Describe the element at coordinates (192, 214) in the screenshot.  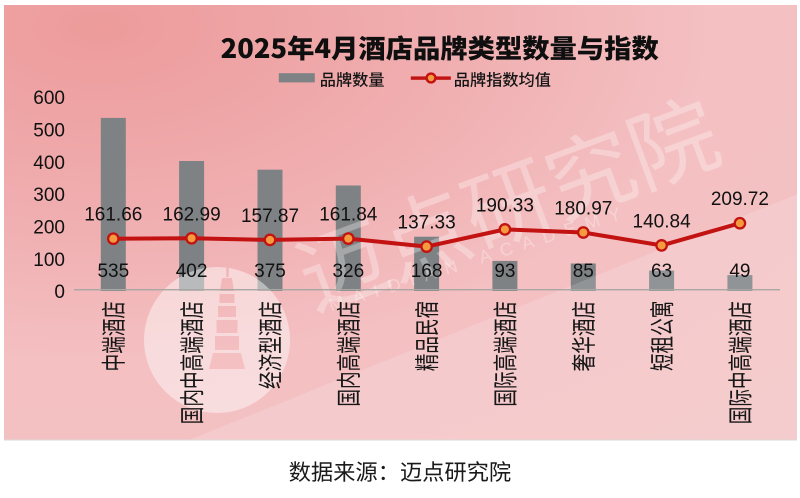
I see `svg-text: 162.99` at that location.